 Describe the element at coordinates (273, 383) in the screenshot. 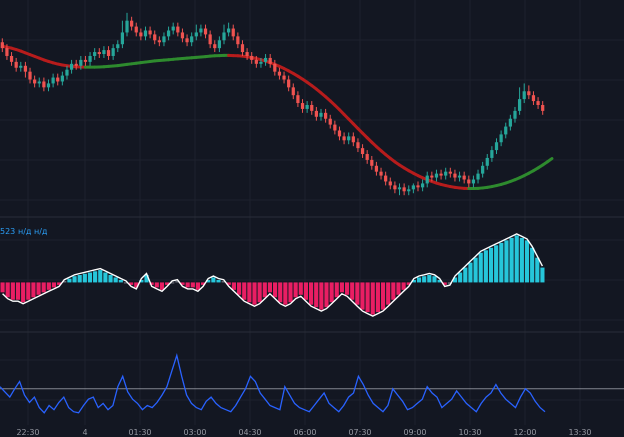

I see `lower-indicator-path` at that location.